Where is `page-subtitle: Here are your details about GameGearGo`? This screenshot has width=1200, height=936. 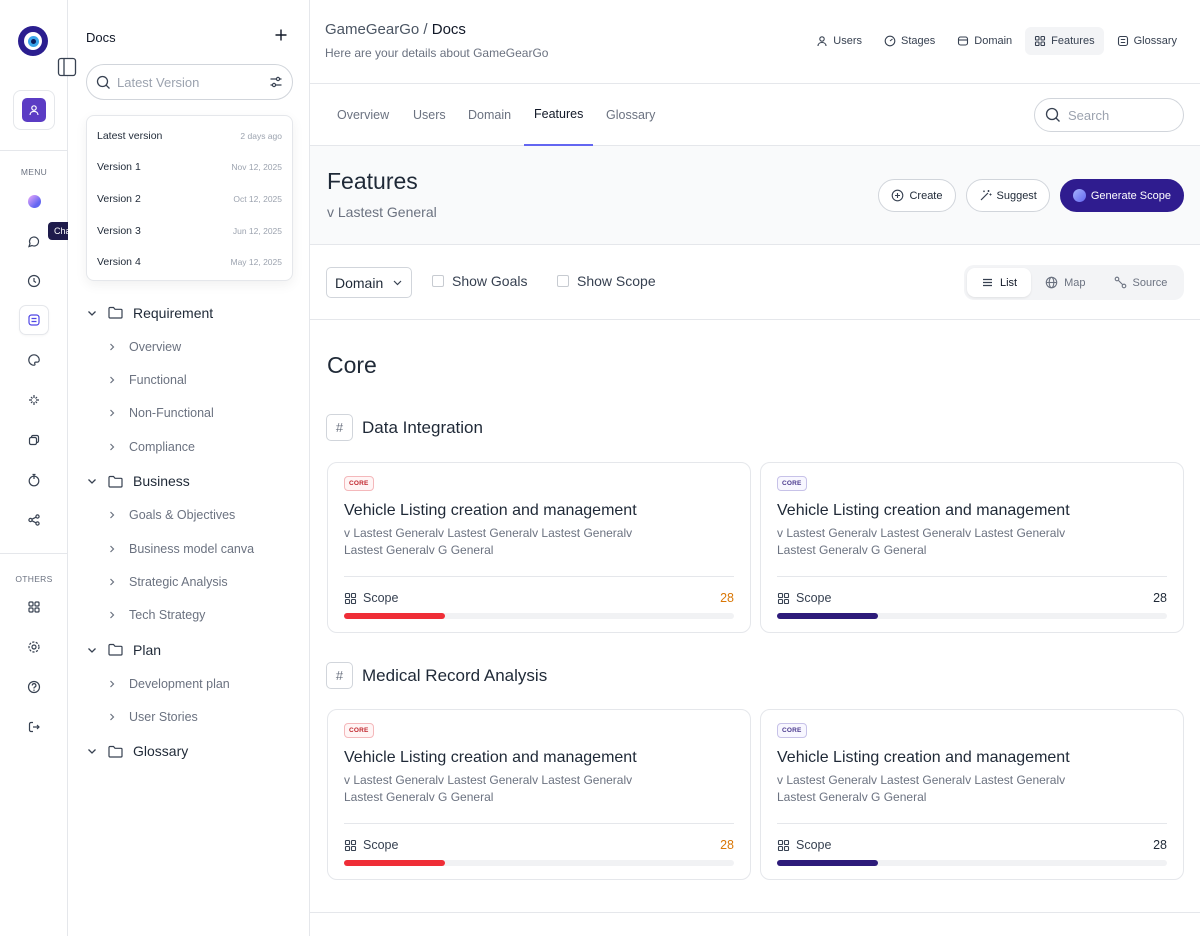 page-subtitle: Here are your details about GameGearGo is located at coordinates (437, 53).